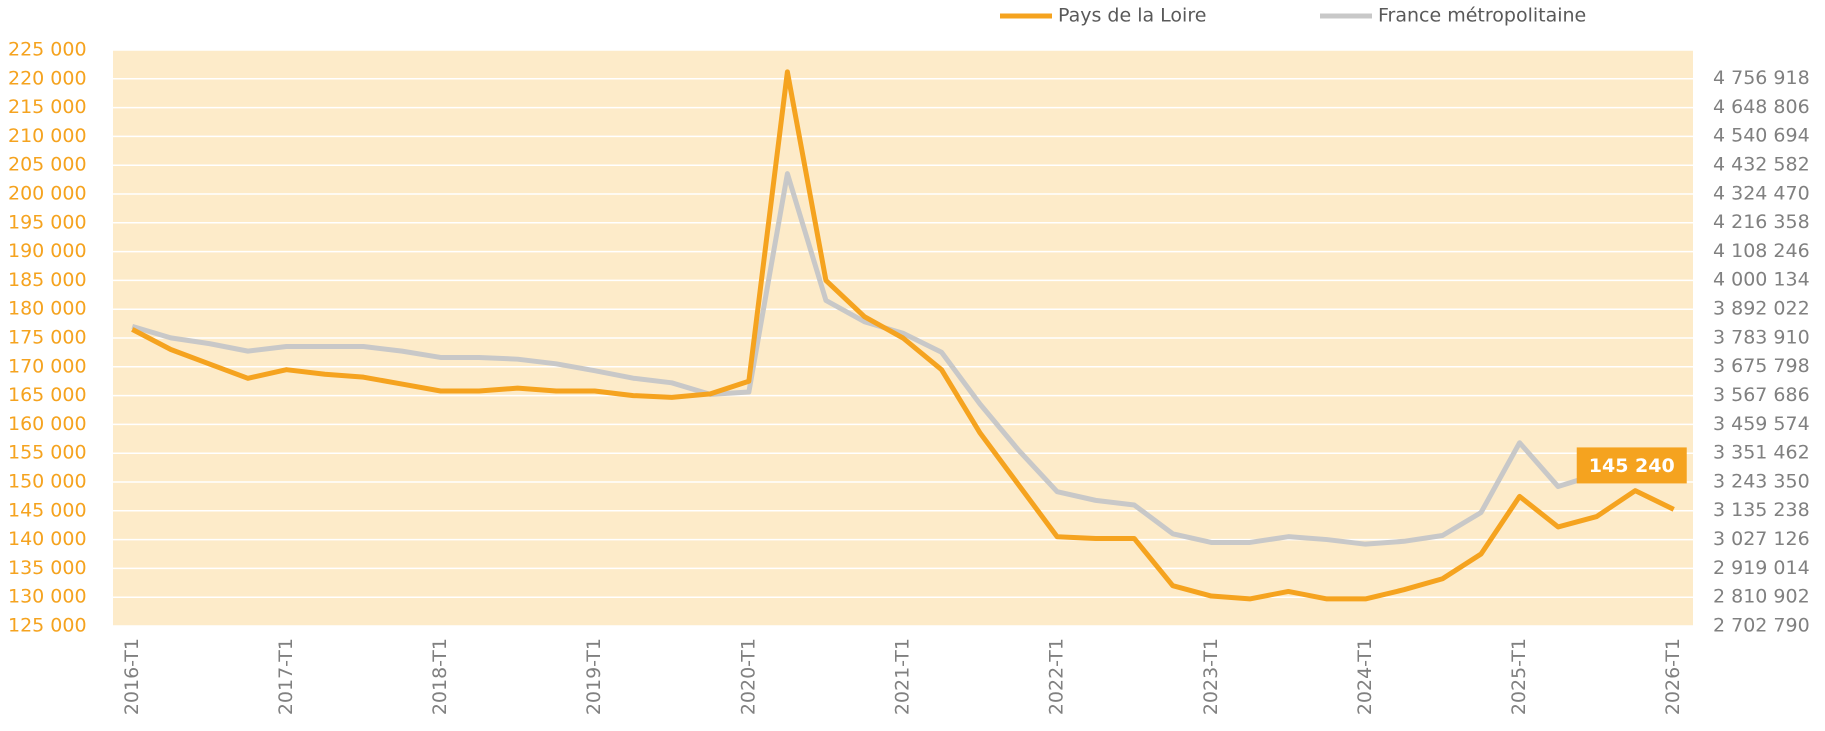 This screenshot has height=731, width=1825. Describe the element at coordinates (47, 251) in the screenshot. I see `y-tick-label: 190 000` at that location.